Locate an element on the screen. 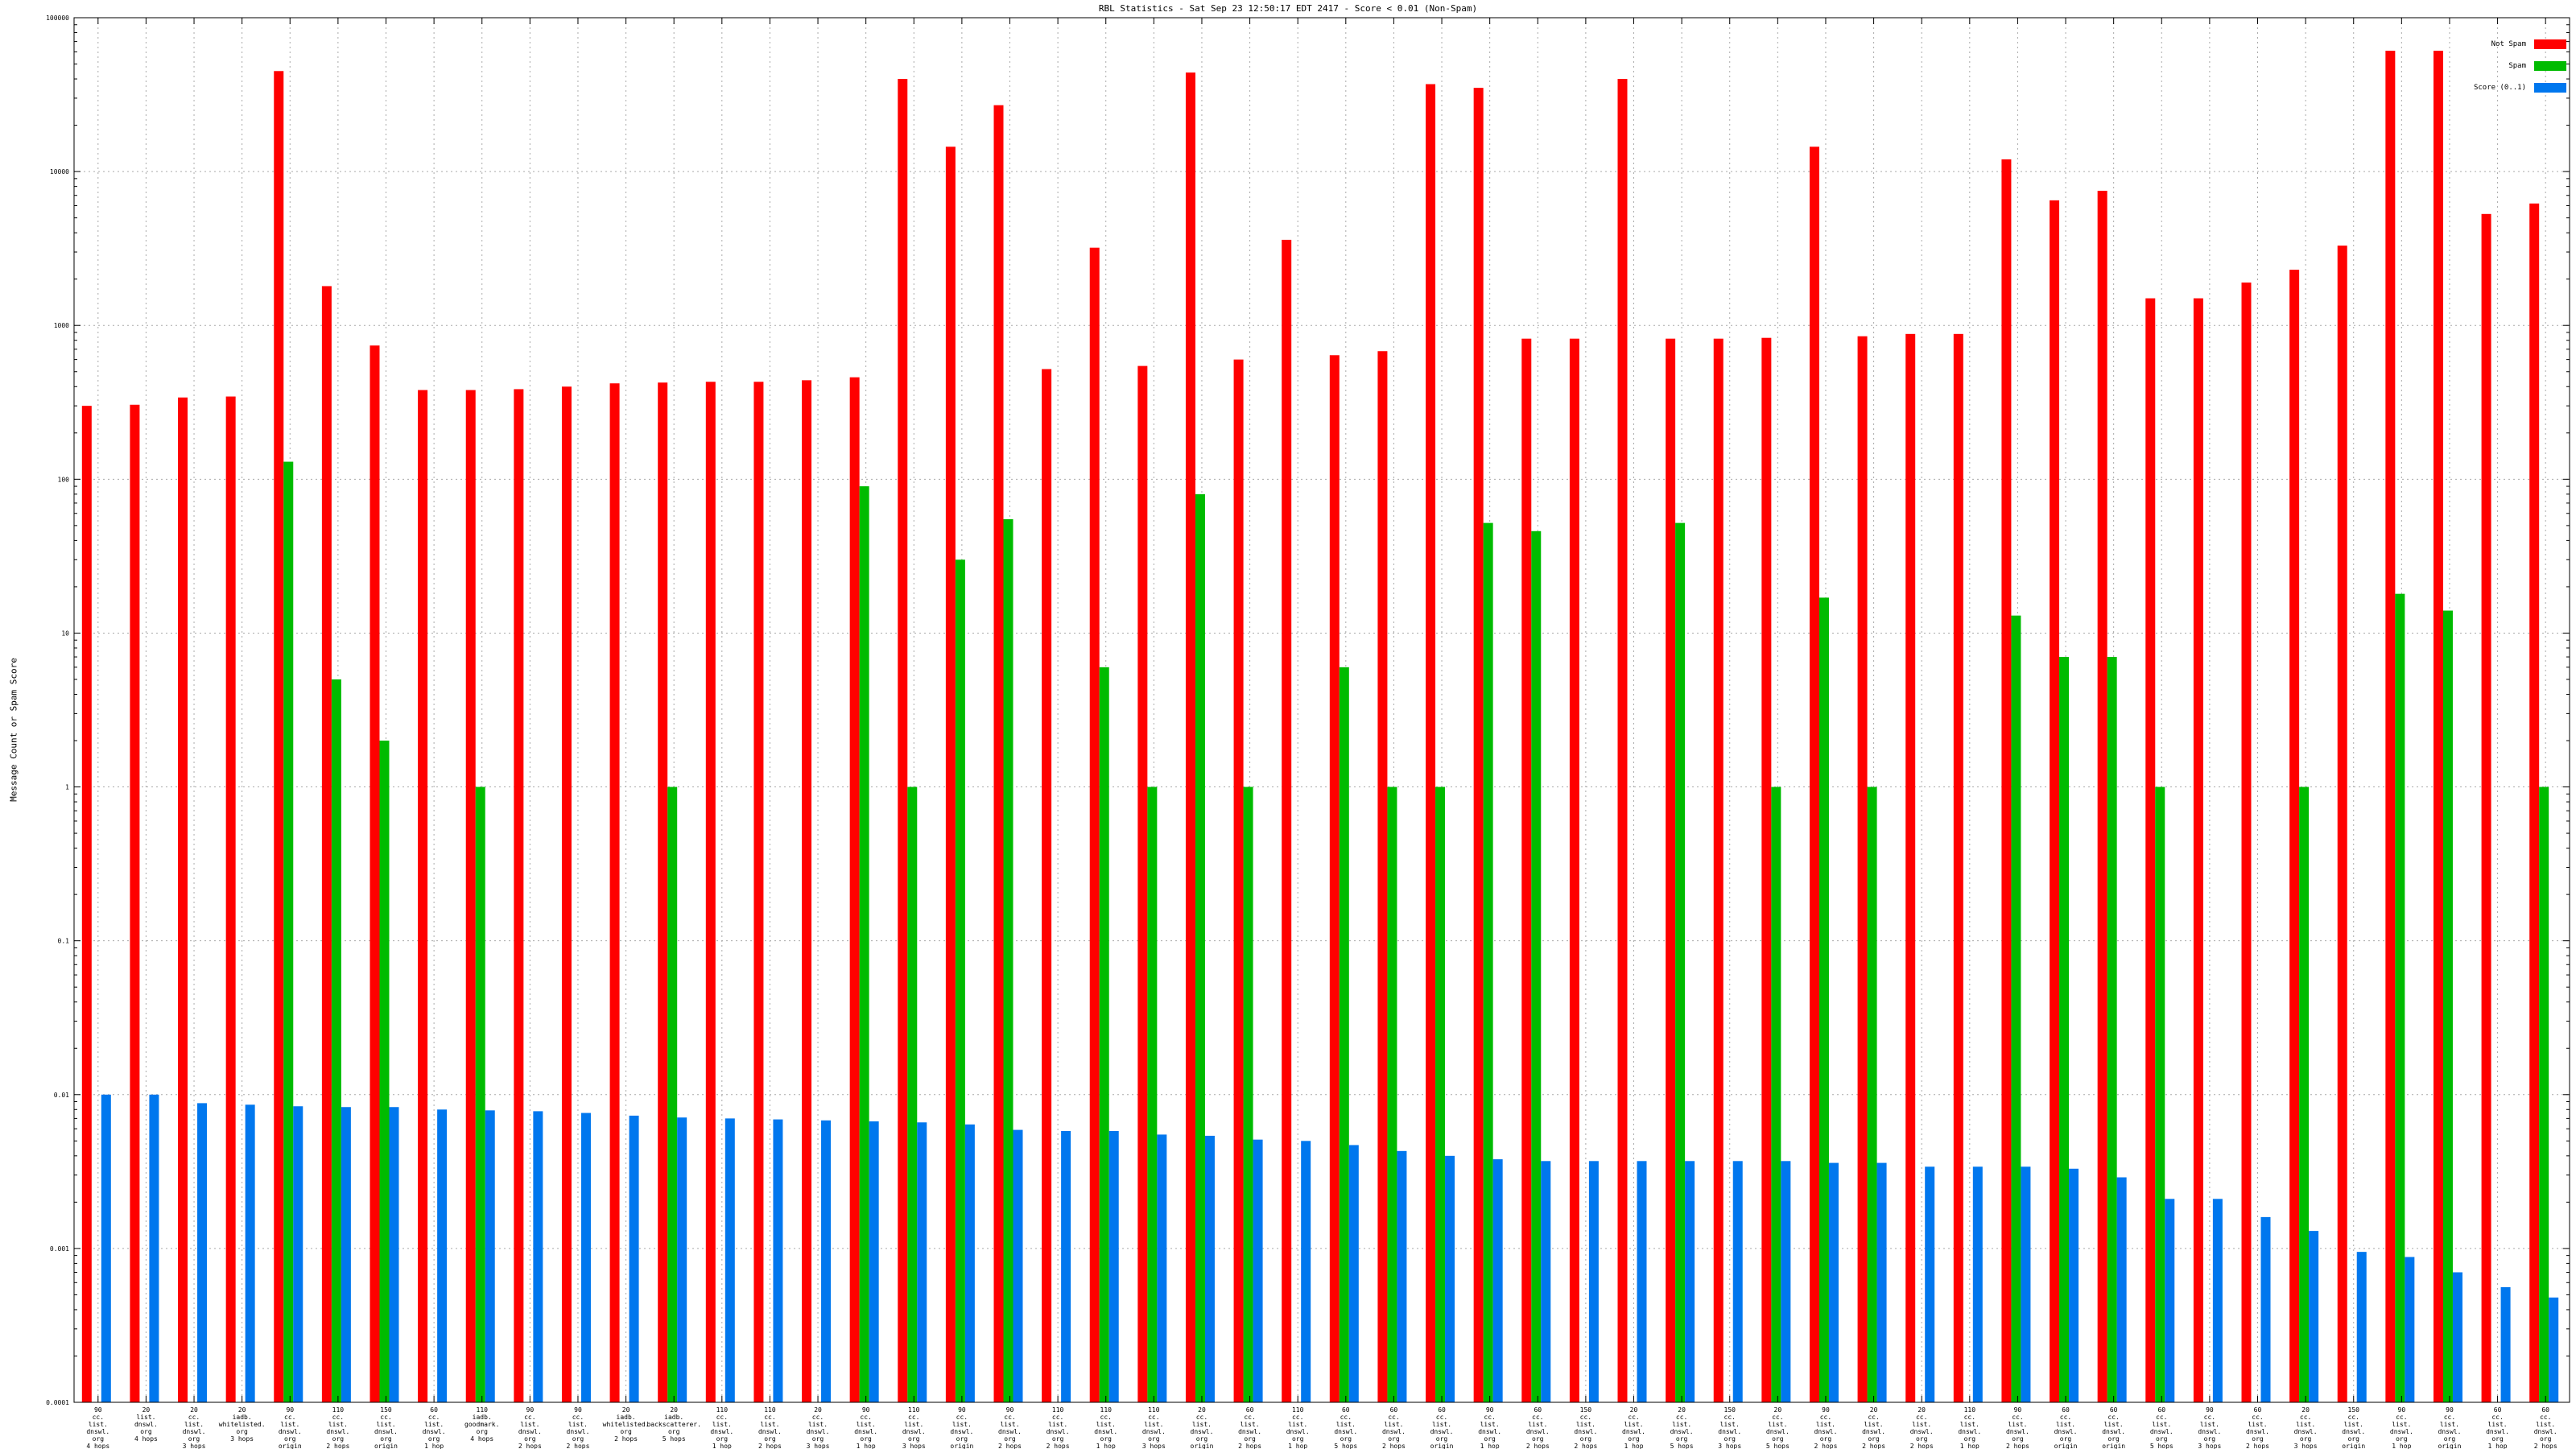  x-tick-label: 90 cc. list. dnswl. org 2 hops is located at coordinates (530, 1427).